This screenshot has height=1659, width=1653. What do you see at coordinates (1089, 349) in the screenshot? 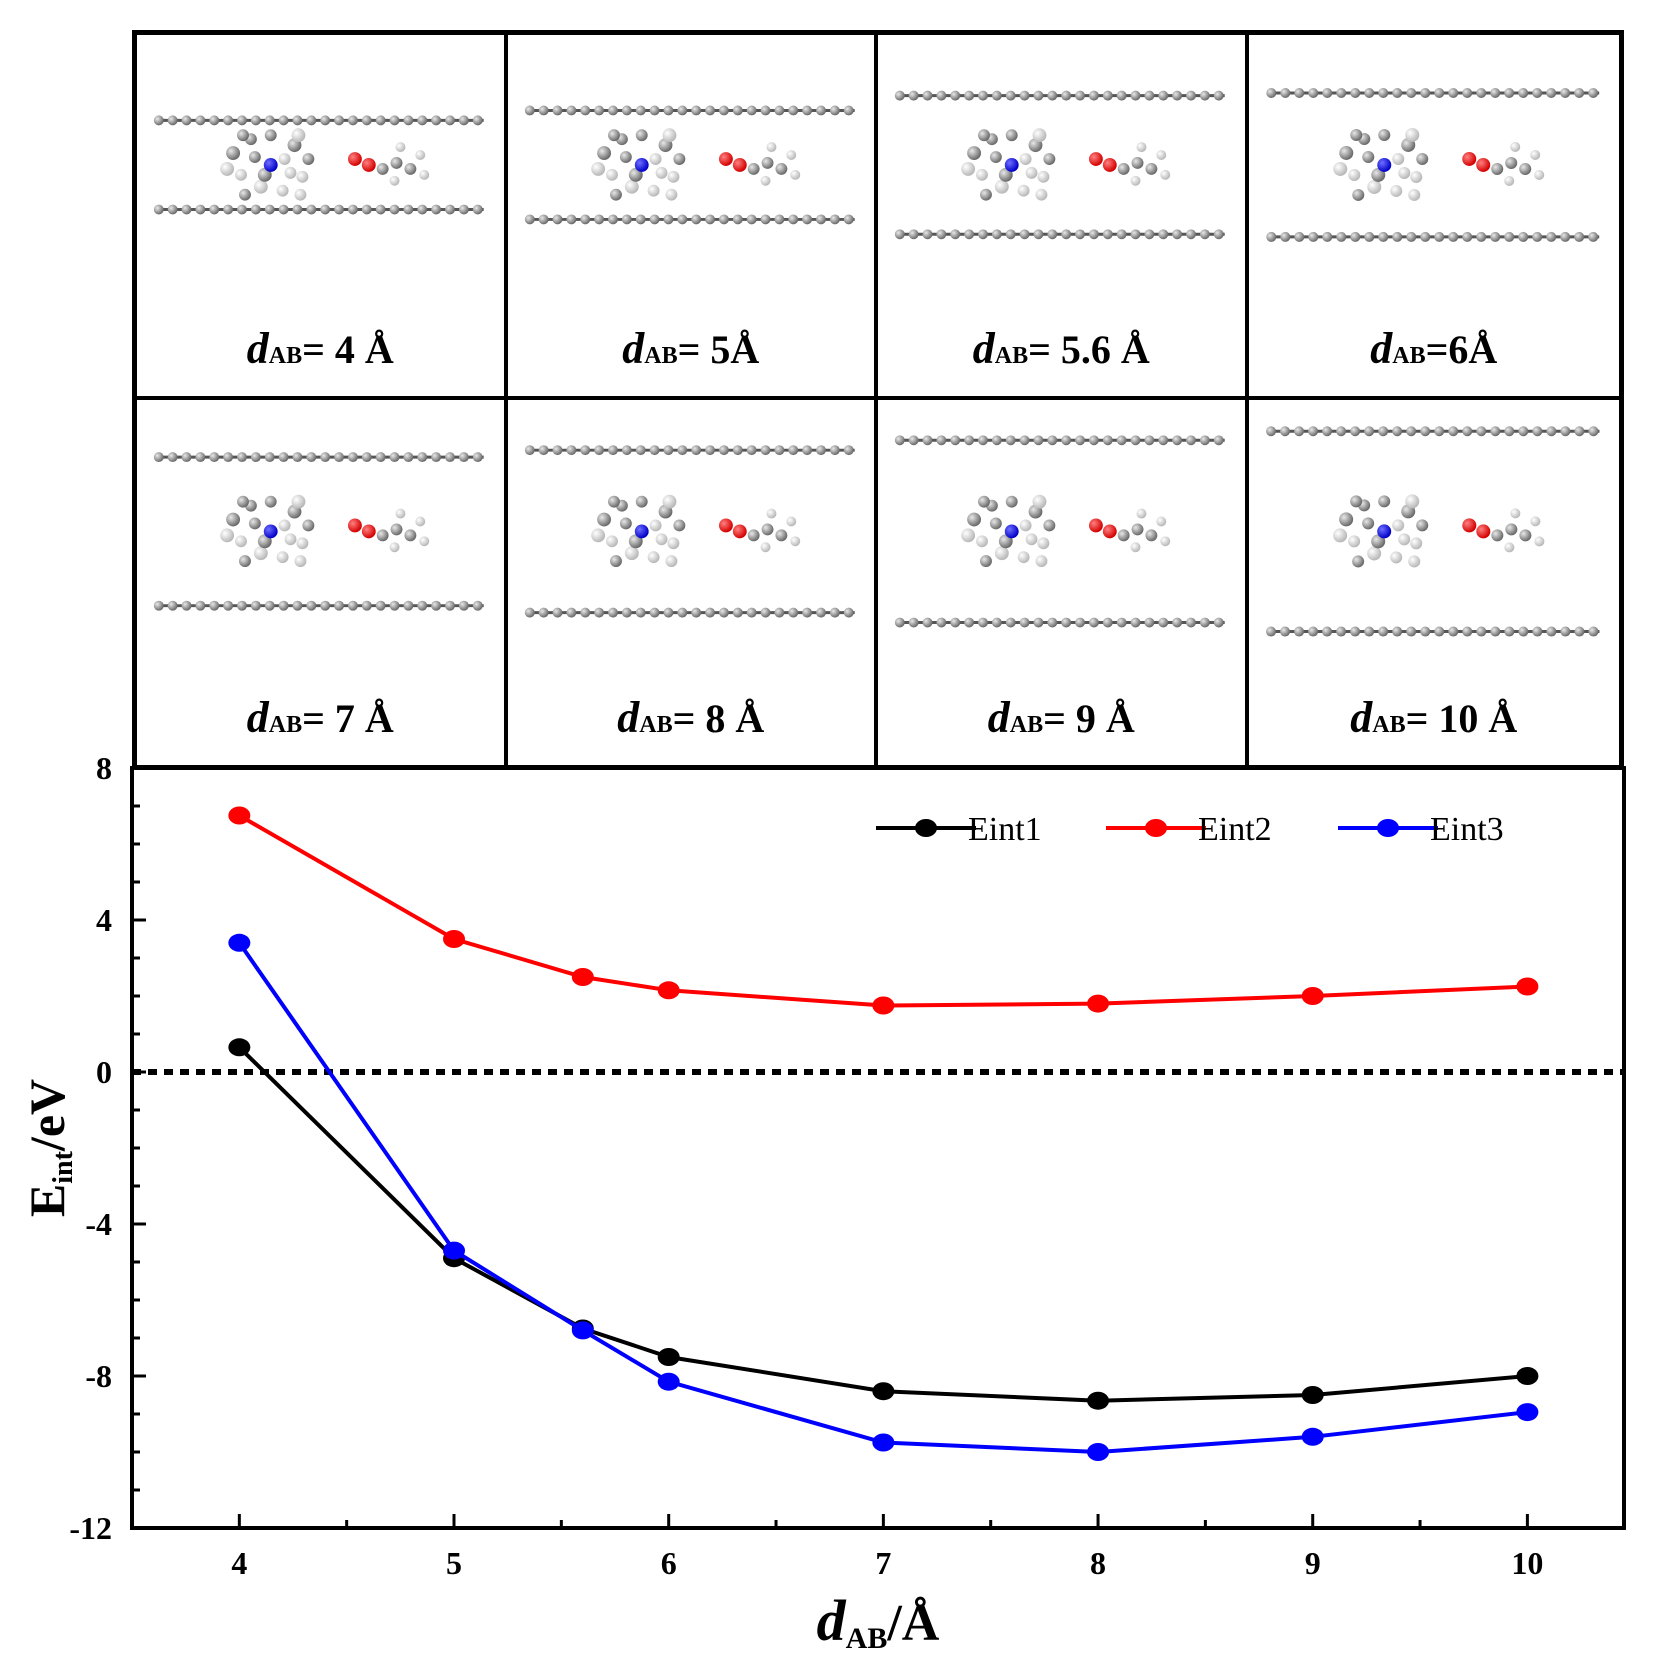
I see `panel-label-value: = 5.6 Å` at bounding box center [1089, 349].